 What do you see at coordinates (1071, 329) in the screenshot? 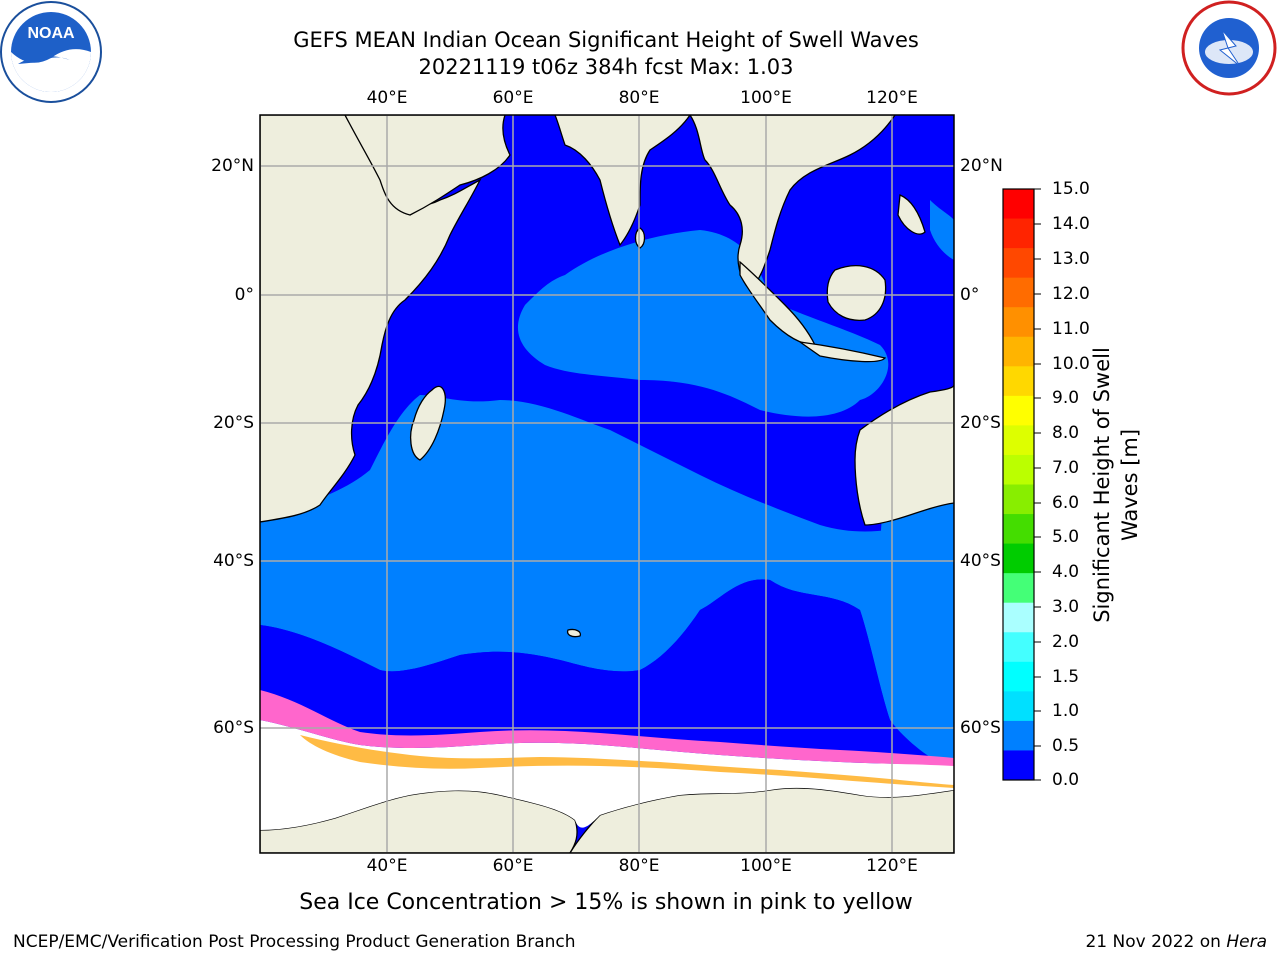
I see `colorbar-label: 11.0` at bounding box center [1071, 329].